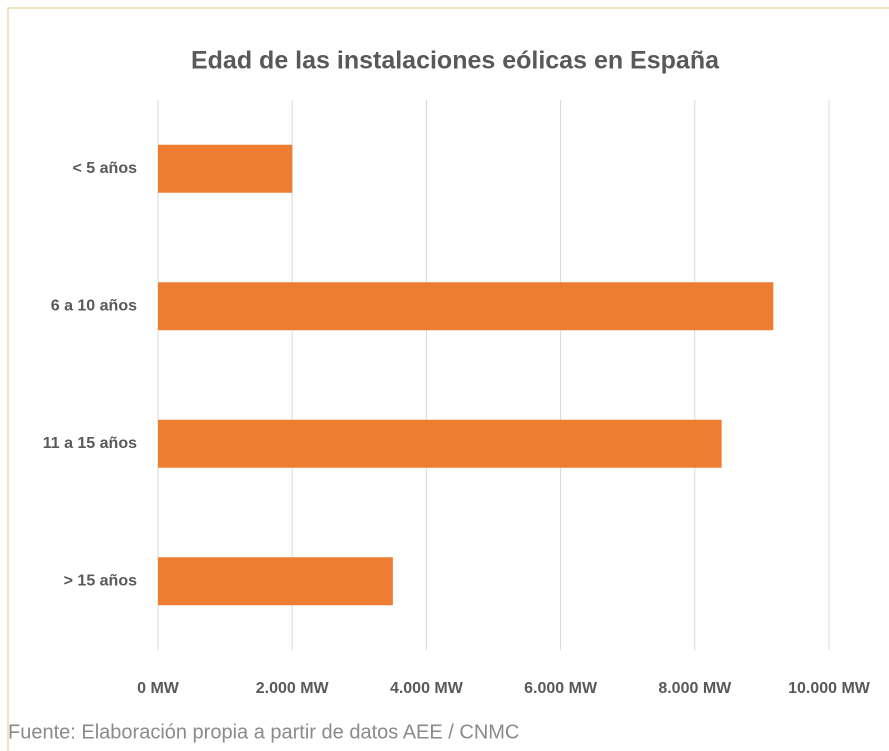 The image size is (889, 751). Describe the element at coordinates (90, 443) in the screenshot. I see `y-tick-label: 11 a 15 años` at that location.